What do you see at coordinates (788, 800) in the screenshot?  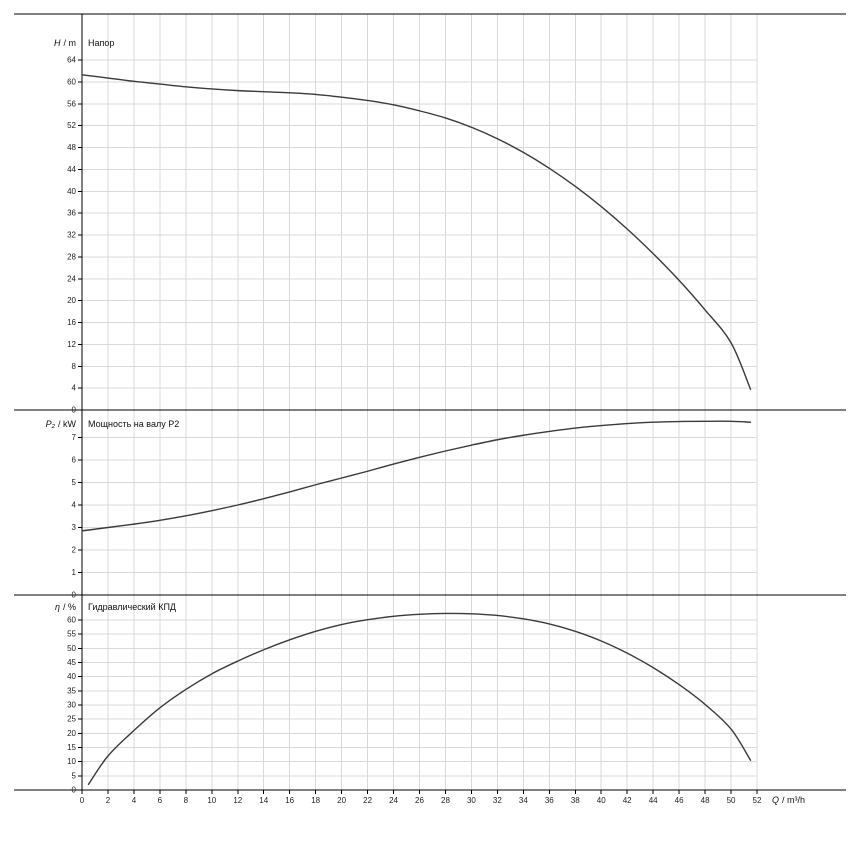 I see `x-axis-label: Q / m³/h` at bounding box center [788, 800].